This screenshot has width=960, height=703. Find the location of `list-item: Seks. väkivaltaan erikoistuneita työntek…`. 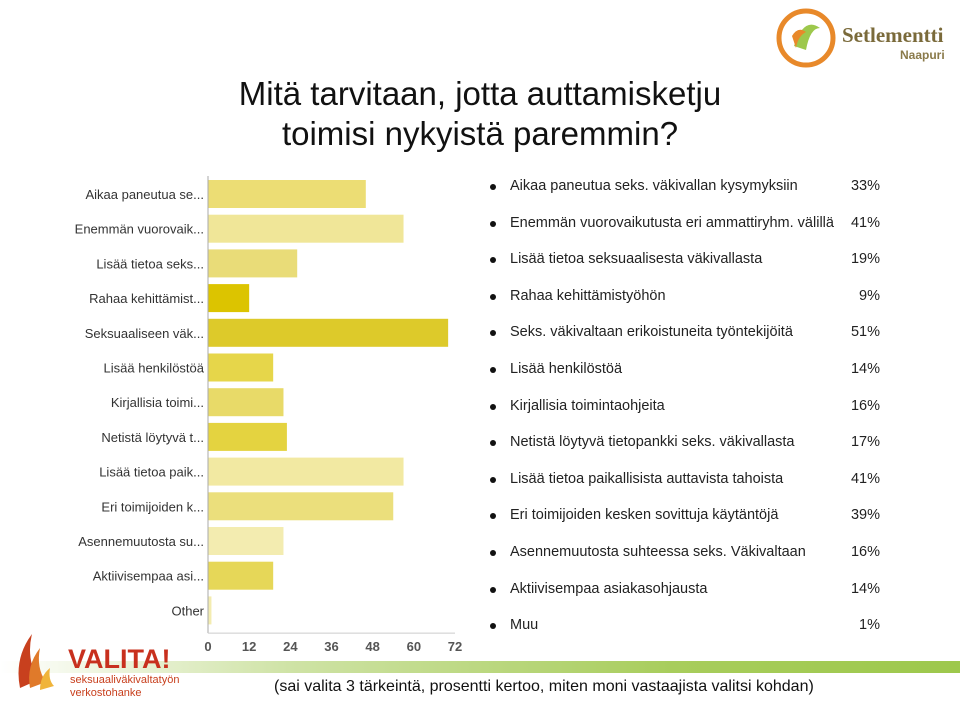

list-item: Seks. väkivaltaan erikoistuneita työntek… is located at coordinates (690, 335).